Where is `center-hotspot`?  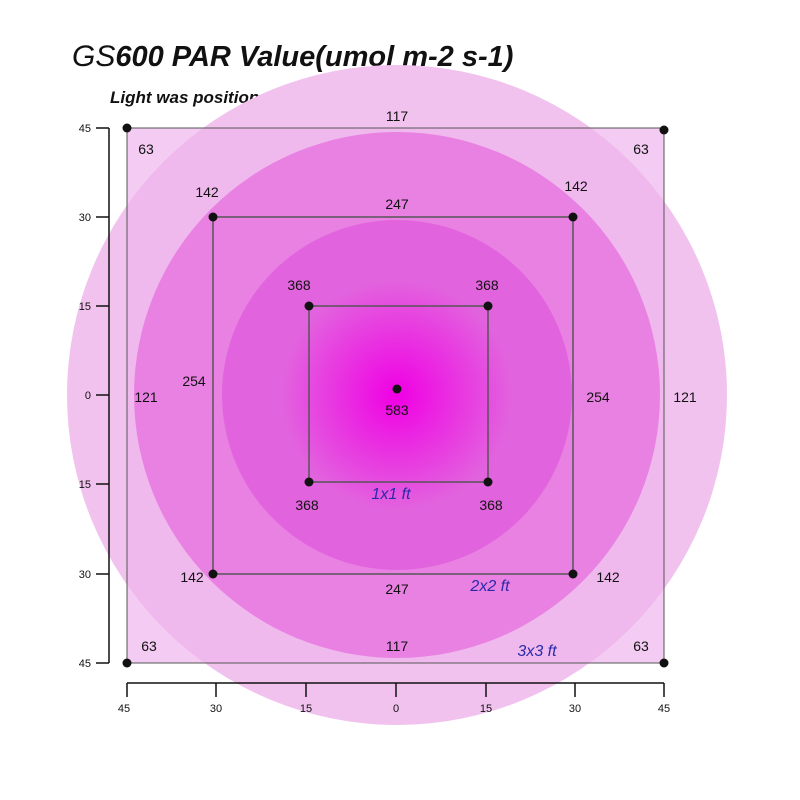
center-hotspot is located at coordinates (397, 395).